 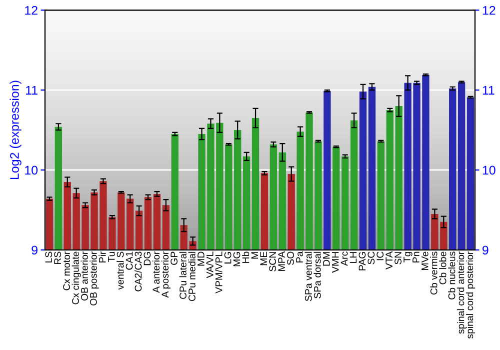 What do you see at coordinates (94, 278) in the screenshot?
I see `x-tick-label: OB posterior` at bounding box center [94, 278].